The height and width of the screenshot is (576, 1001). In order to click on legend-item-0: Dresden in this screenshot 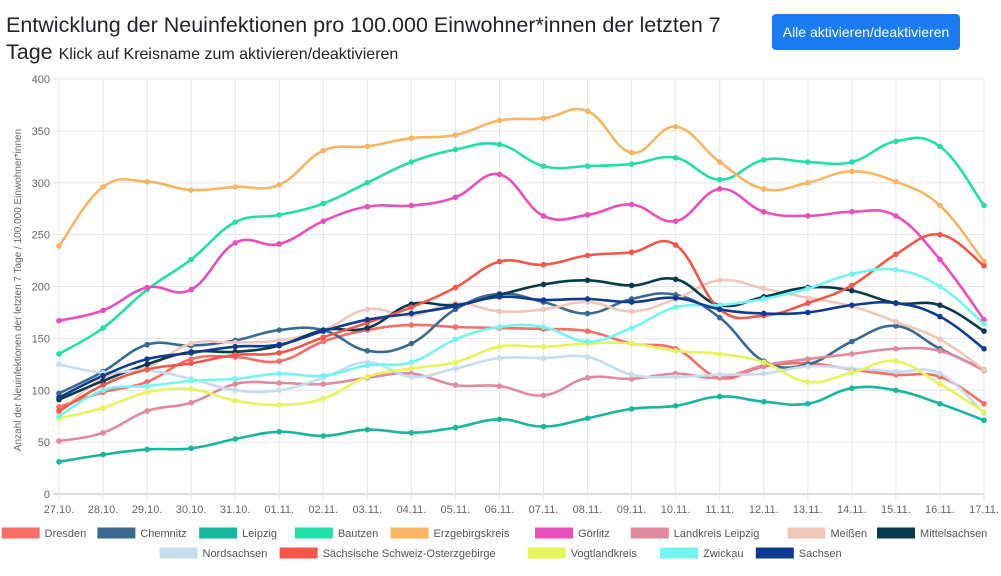, I will do `click(44, 534)`.